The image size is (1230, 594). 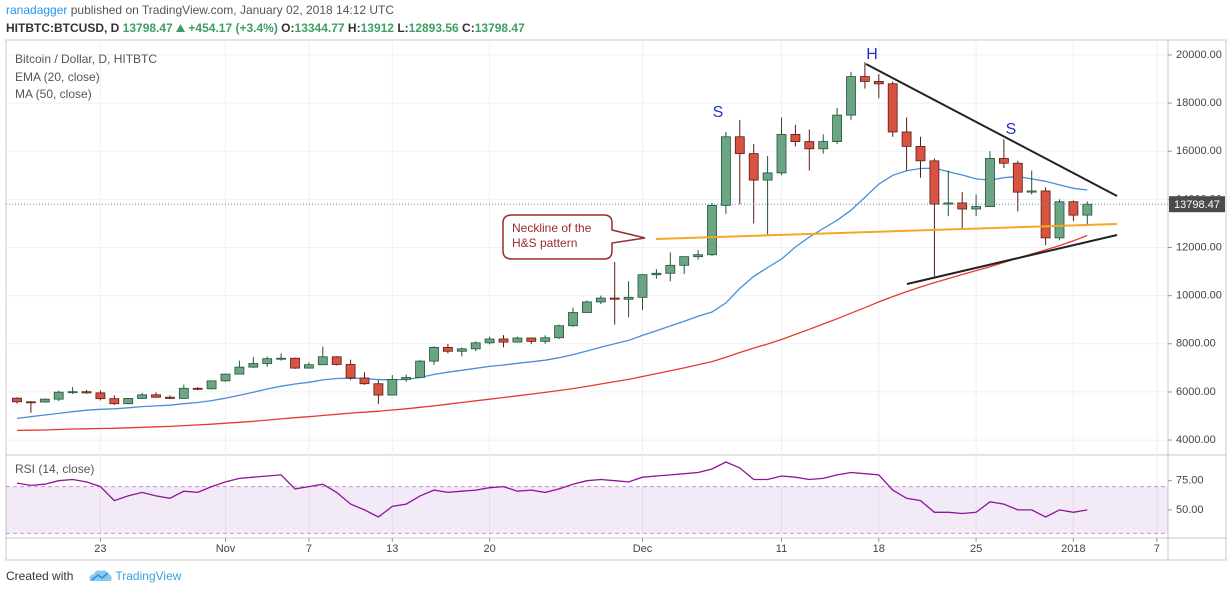 What do you see at coordinates (1011, 129) in the screenshot?
I see `annotation: S` at bounding box center [1011, 129].